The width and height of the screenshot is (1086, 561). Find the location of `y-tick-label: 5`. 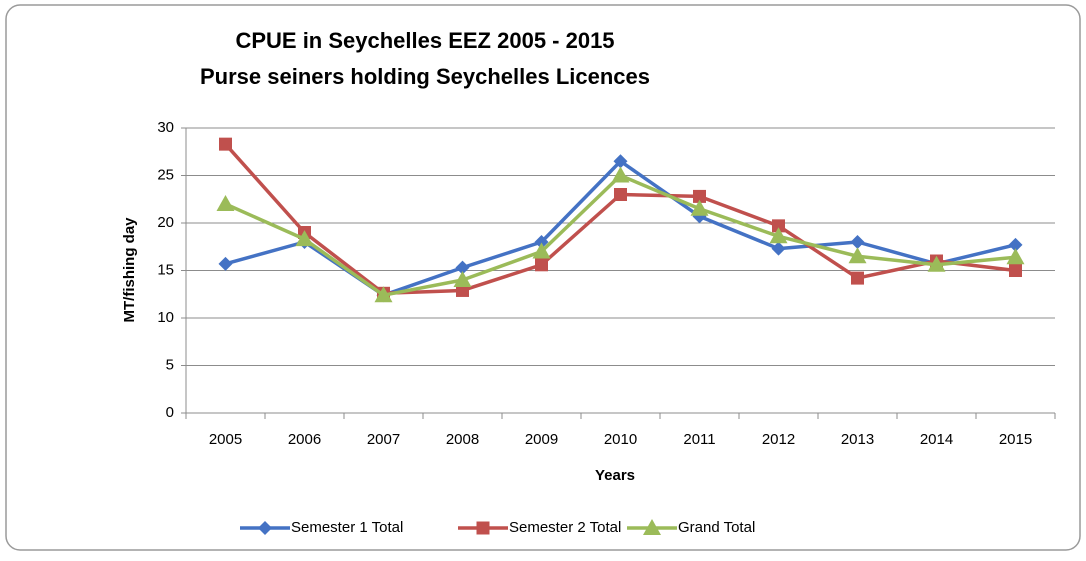

y-tick-label: 5 is located at coordinates (170, 364).